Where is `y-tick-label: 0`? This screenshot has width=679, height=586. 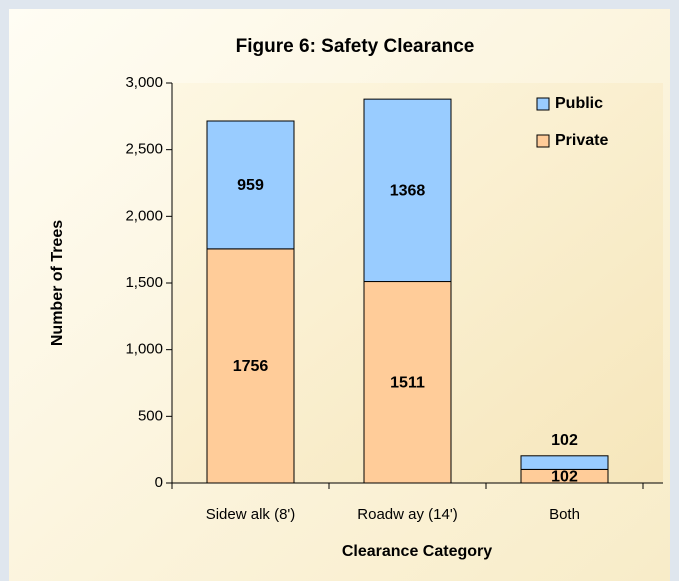
y-tick-label: 0 is located at coordinates (159, 482).